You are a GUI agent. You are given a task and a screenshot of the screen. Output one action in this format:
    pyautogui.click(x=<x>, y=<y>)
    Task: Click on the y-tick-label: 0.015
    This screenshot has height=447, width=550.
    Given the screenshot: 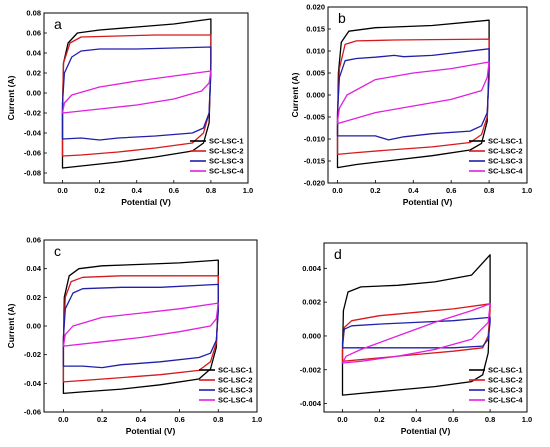 What is the action you would take?
    pyautogui.click(x=315, y=29)
    